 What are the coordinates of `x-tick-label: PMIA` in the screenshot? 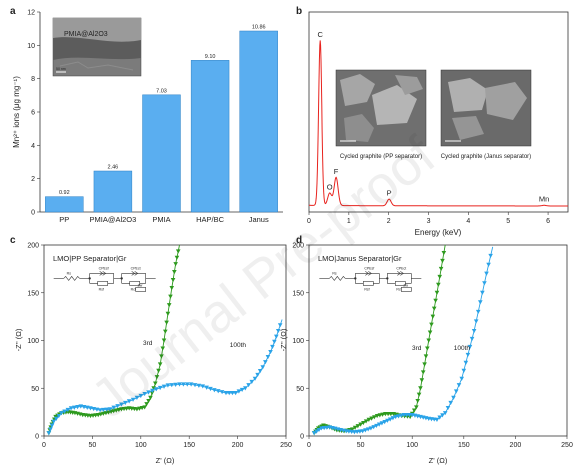 It's located at (161, 219).